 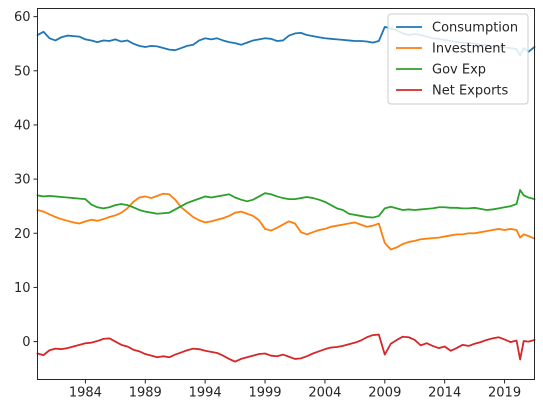 I want to click on legend-label-0: Consumption, so click(x=475, y=28).